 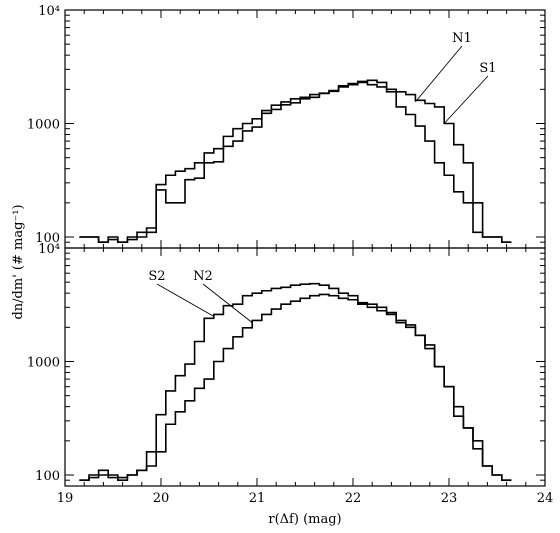 What do you see at coordinates (203, 276) in the screenshot?
I see `annotation-n2: N2` at bounding box center [203, 276].